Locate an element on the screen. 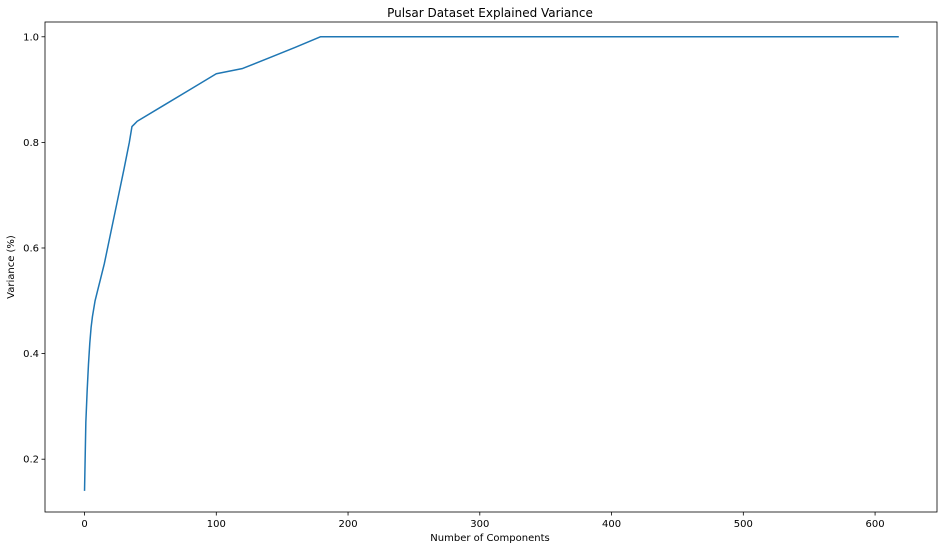 This screenshot has width=944, height=554. x-tick-label: 300 is located at coordinates (479, 524).